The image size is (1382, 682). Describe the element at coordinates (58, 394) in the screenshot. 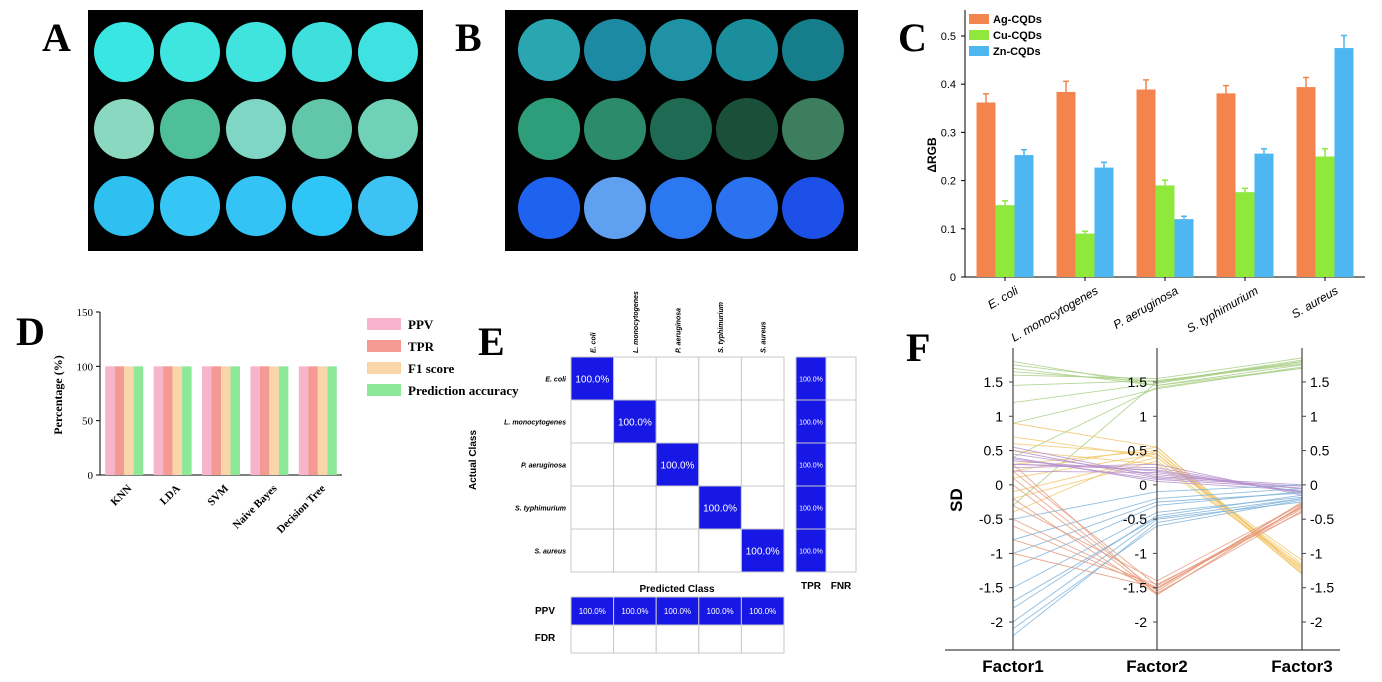

I see `chart-d-ylabel: Percentage (%)` at that location.